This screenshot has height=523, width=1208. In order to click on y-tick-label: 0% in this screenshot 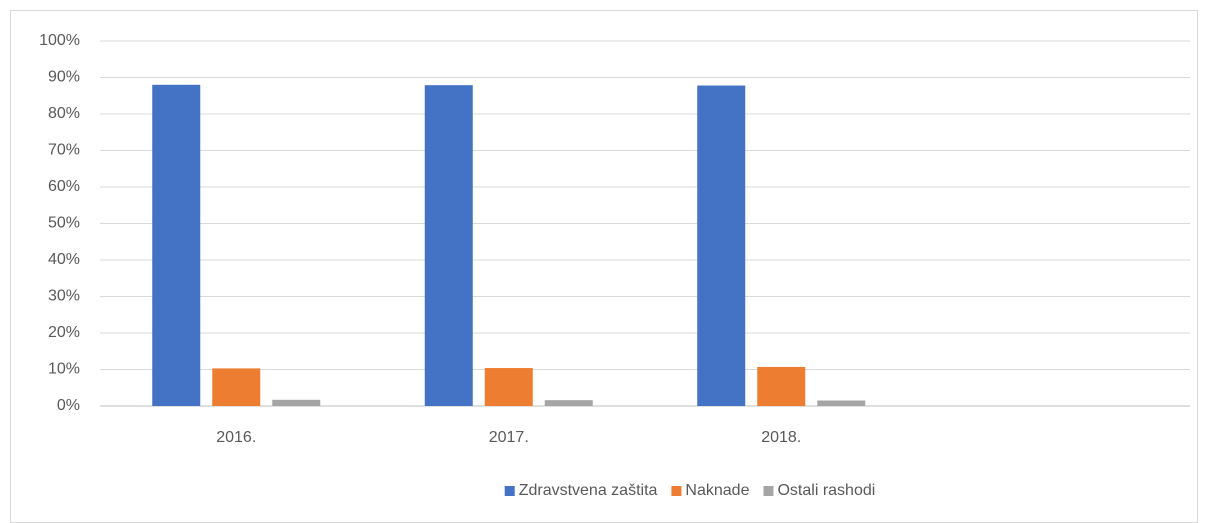, I will do `click(68, 405)`.